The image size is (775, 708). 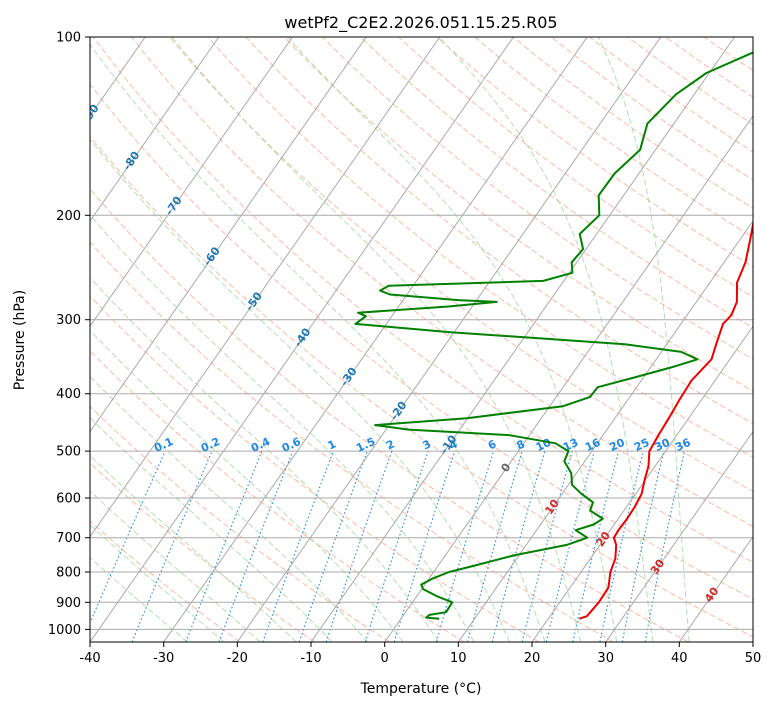 What do you see at coordinates (68, 216) in the screenshot?
I see `y-tick-label: 200` at bounding box center [68, 216].